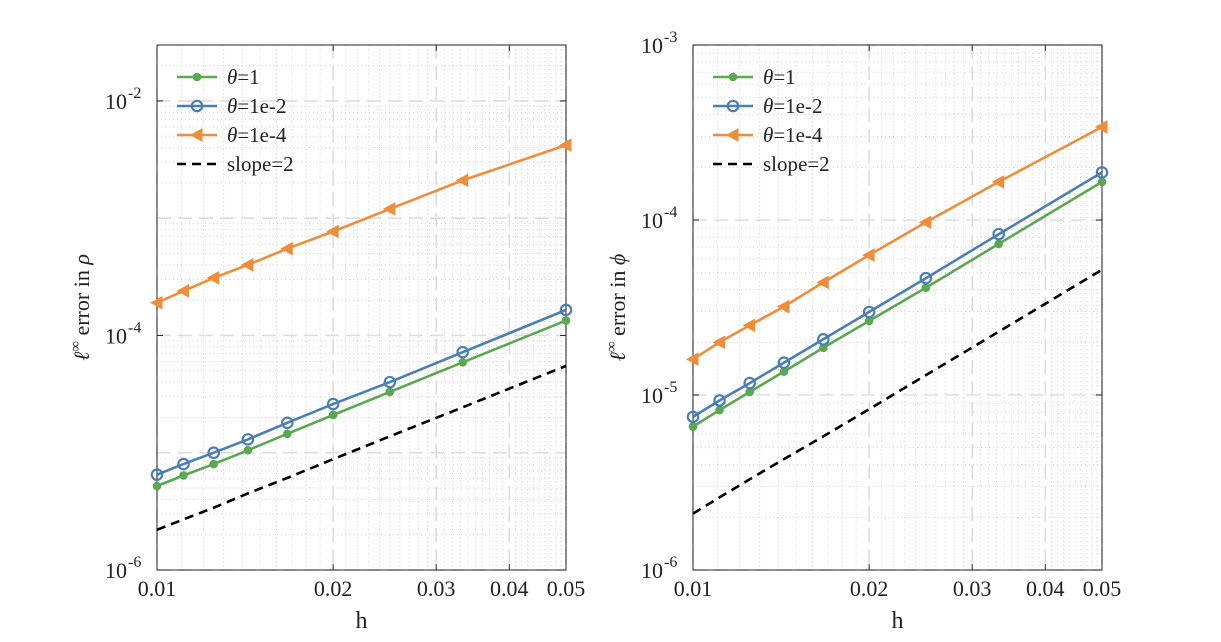 This screenshot has width=1221, height=642. Describe the element at coordinates (218, 77) in the screenshot. I see `legend-item: θ=1` at that location.